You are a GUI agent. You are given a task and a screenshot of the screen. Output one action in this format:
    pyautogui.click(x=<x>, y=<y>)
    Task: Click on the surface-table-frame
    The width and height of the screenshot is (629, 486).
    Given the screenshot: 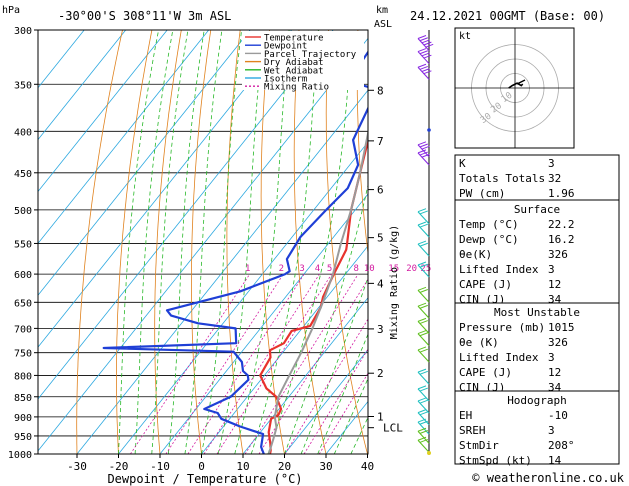 What is the action you would take?
    pyautogui.click(x=537, y=251)
    